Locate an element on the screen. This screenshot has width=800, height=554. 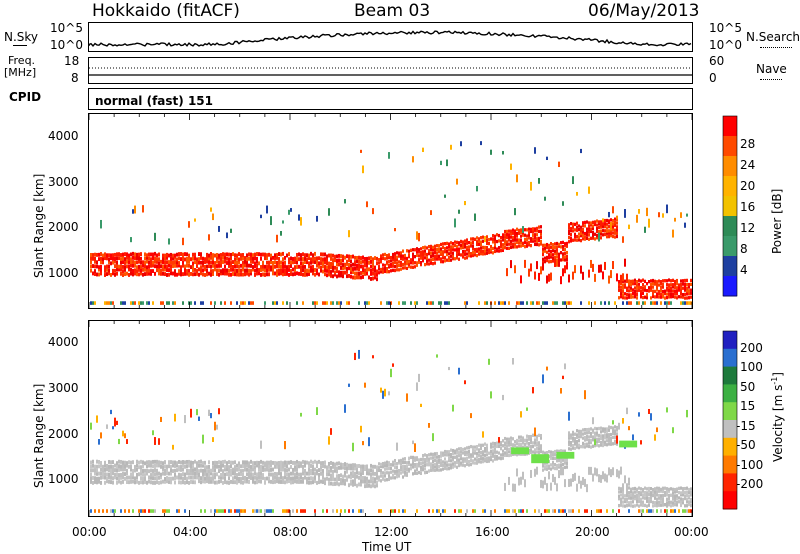
power-ytick-4000: 4000 is located at coordinates (63, 136).